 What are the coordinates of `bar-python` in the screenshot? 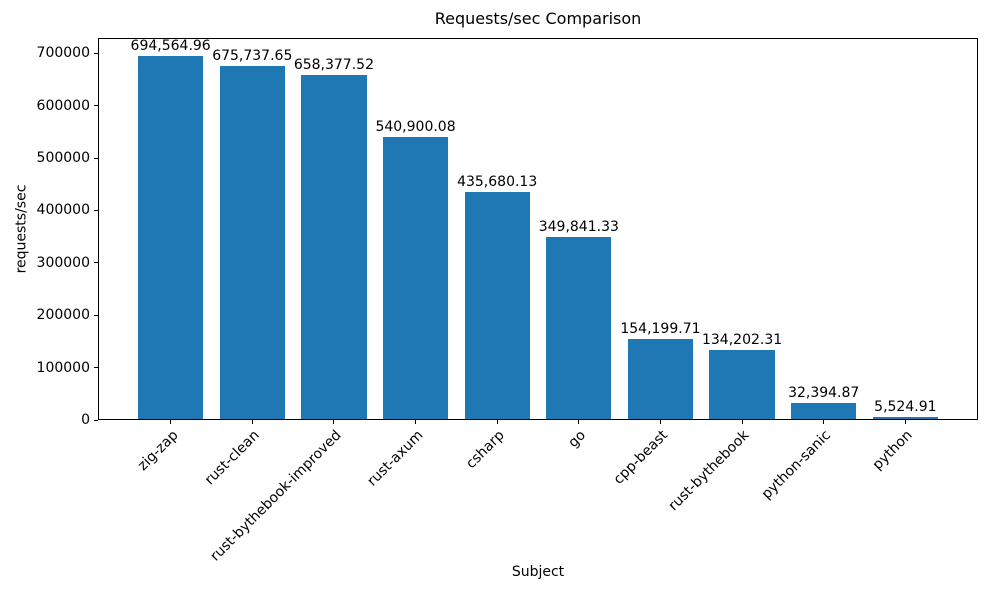 It's located at (905, 418).